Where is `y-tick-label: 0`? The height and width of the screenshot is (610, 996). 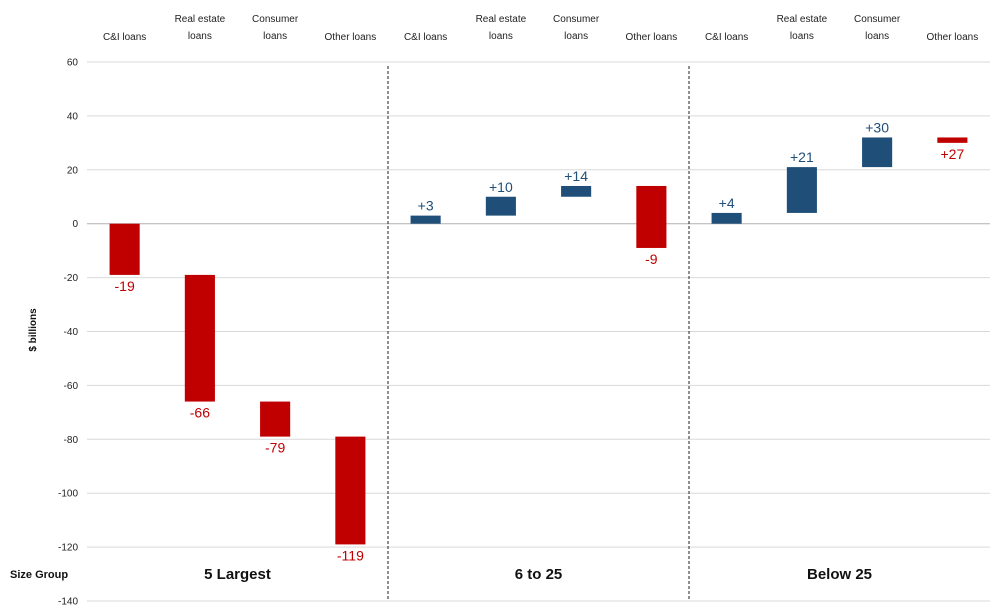
y-tick-label: 0 is located at coordinates (75, 224).